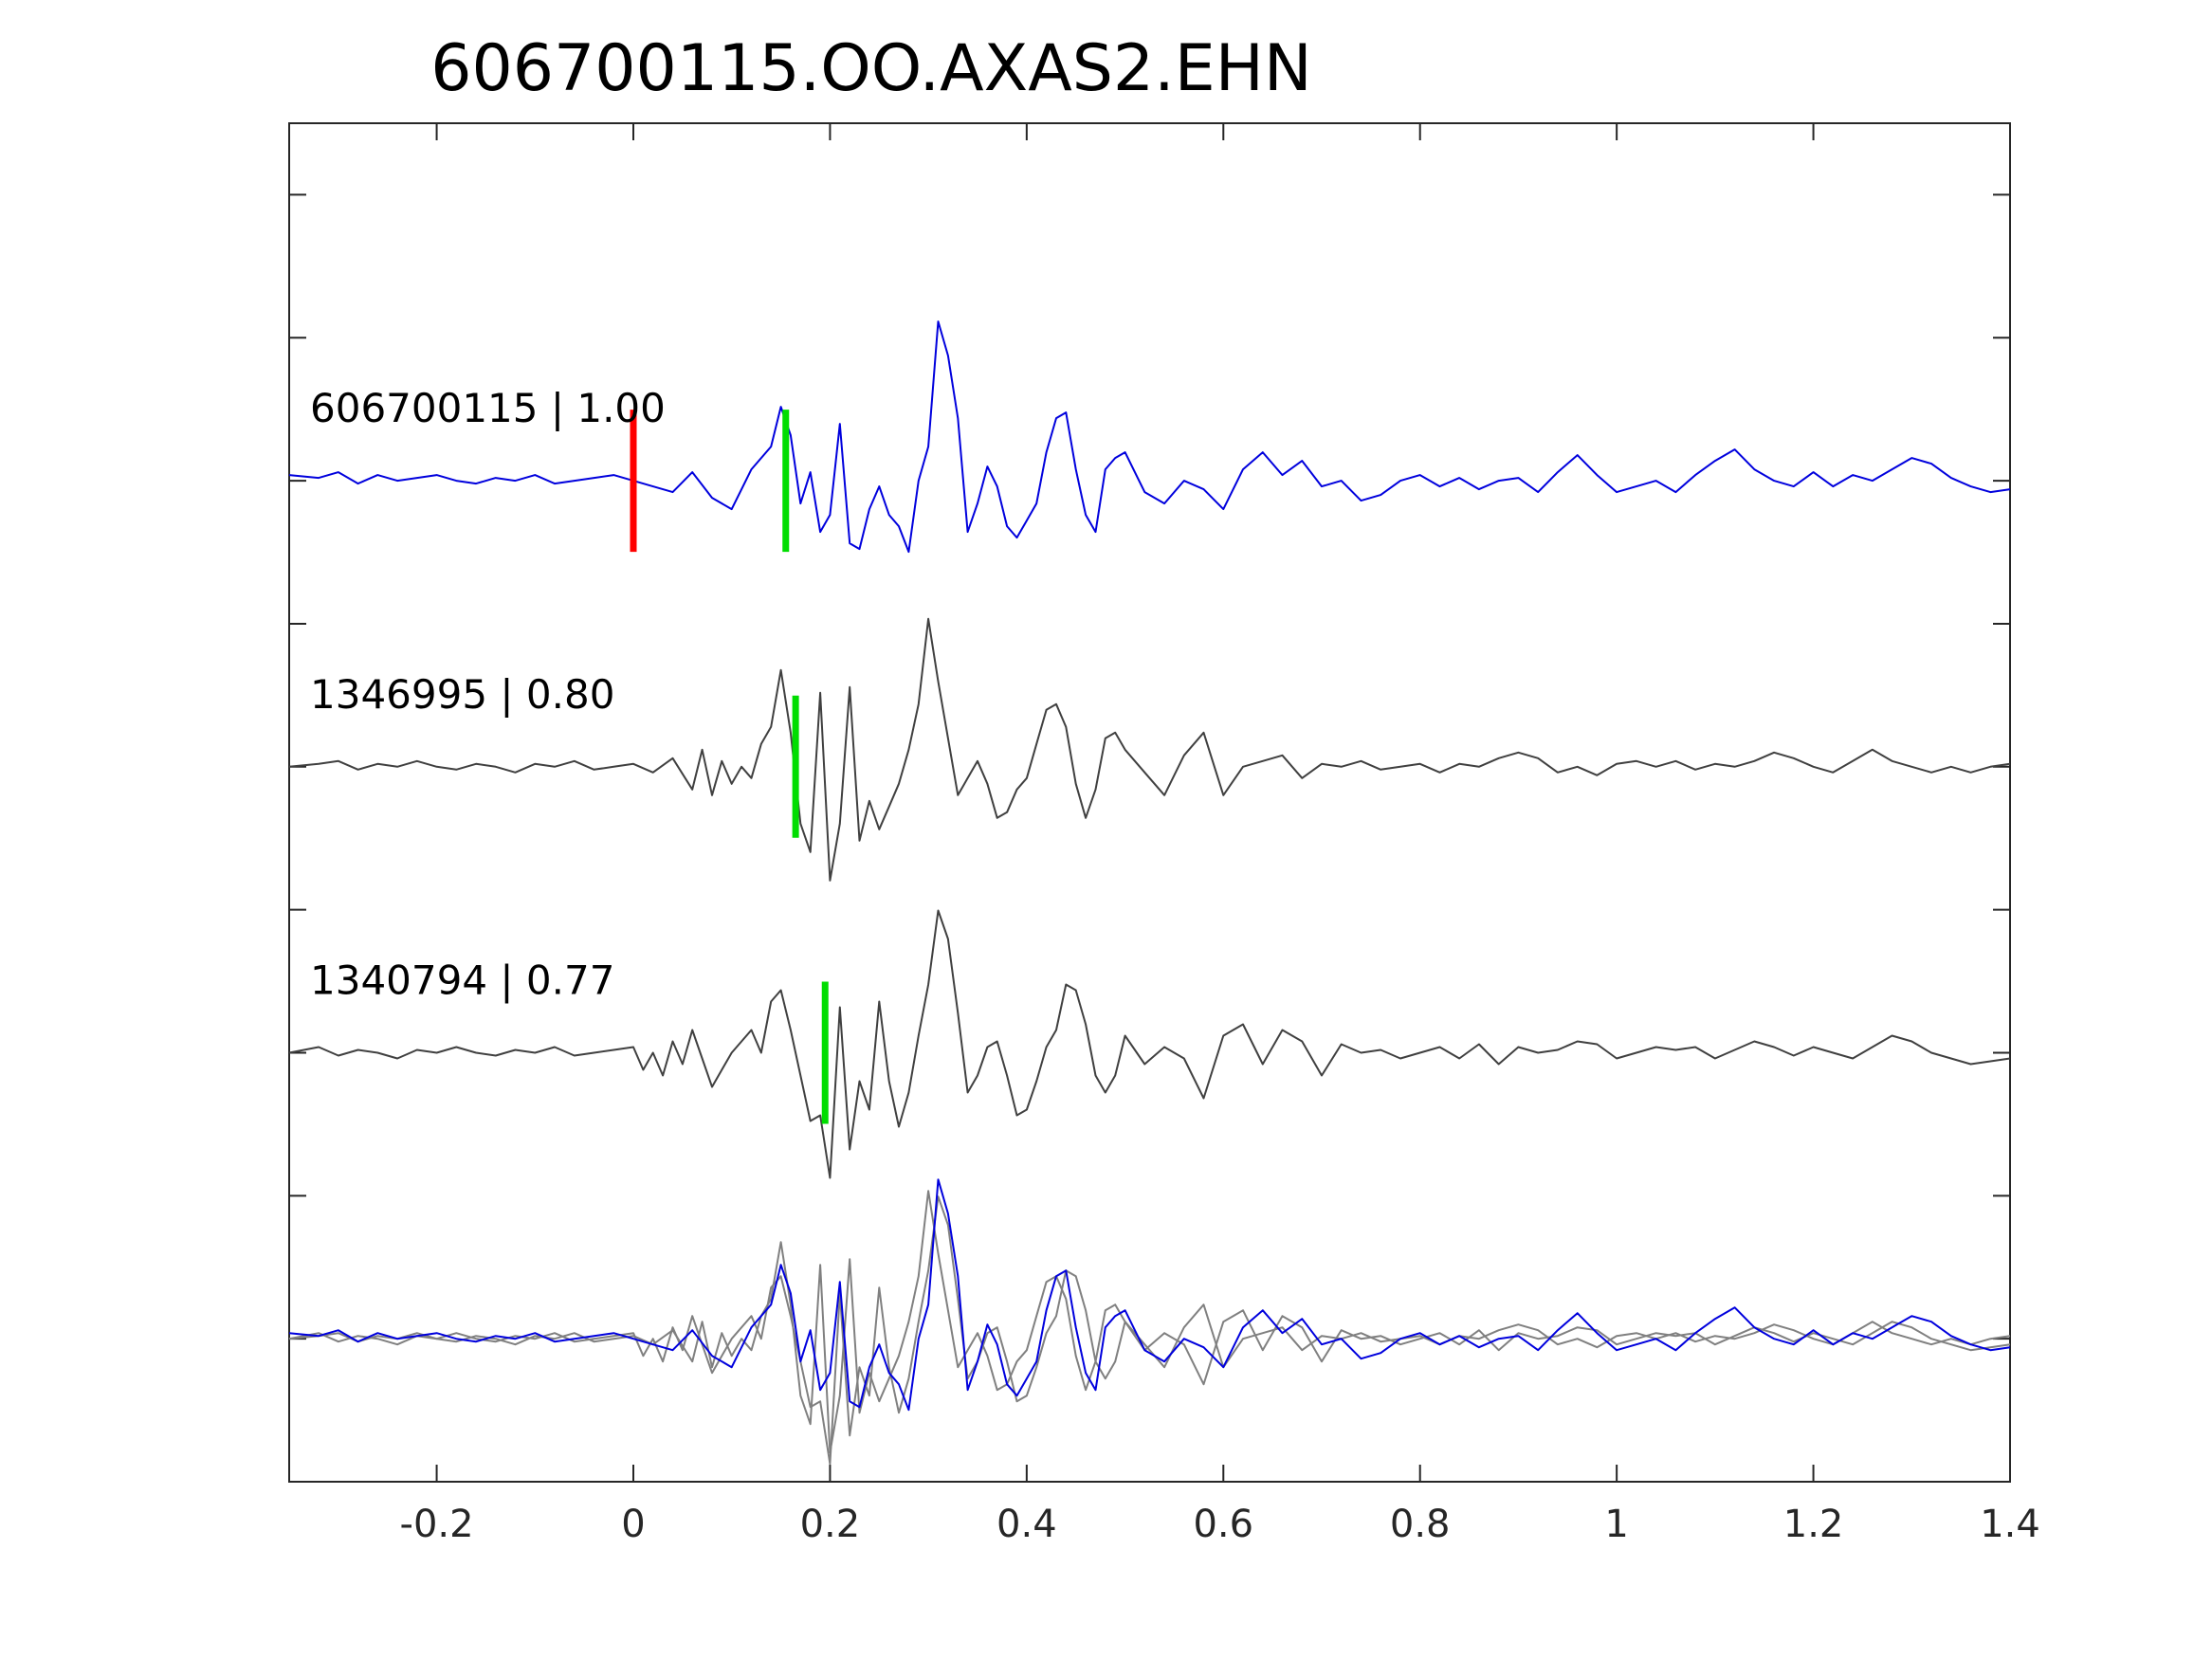 The height and width of the screenshot is (1659, 2212). Describe the element at coordinates (1616, 1524) in the screenshot. I see `x-tick-label: 1` at that location.